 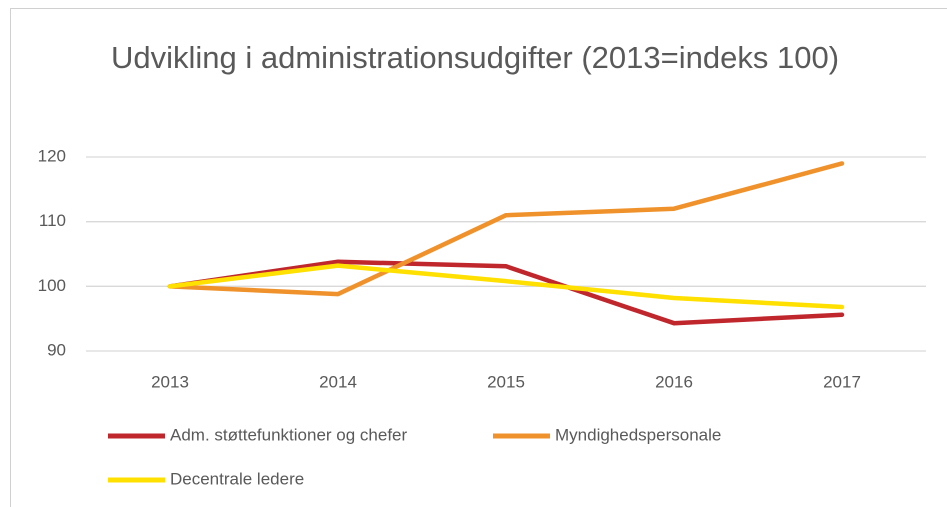 What do you see at coordinates (170, 381) in the screenshot?
I see `x-tick-label: 2013` at bounding box center [170, 381].